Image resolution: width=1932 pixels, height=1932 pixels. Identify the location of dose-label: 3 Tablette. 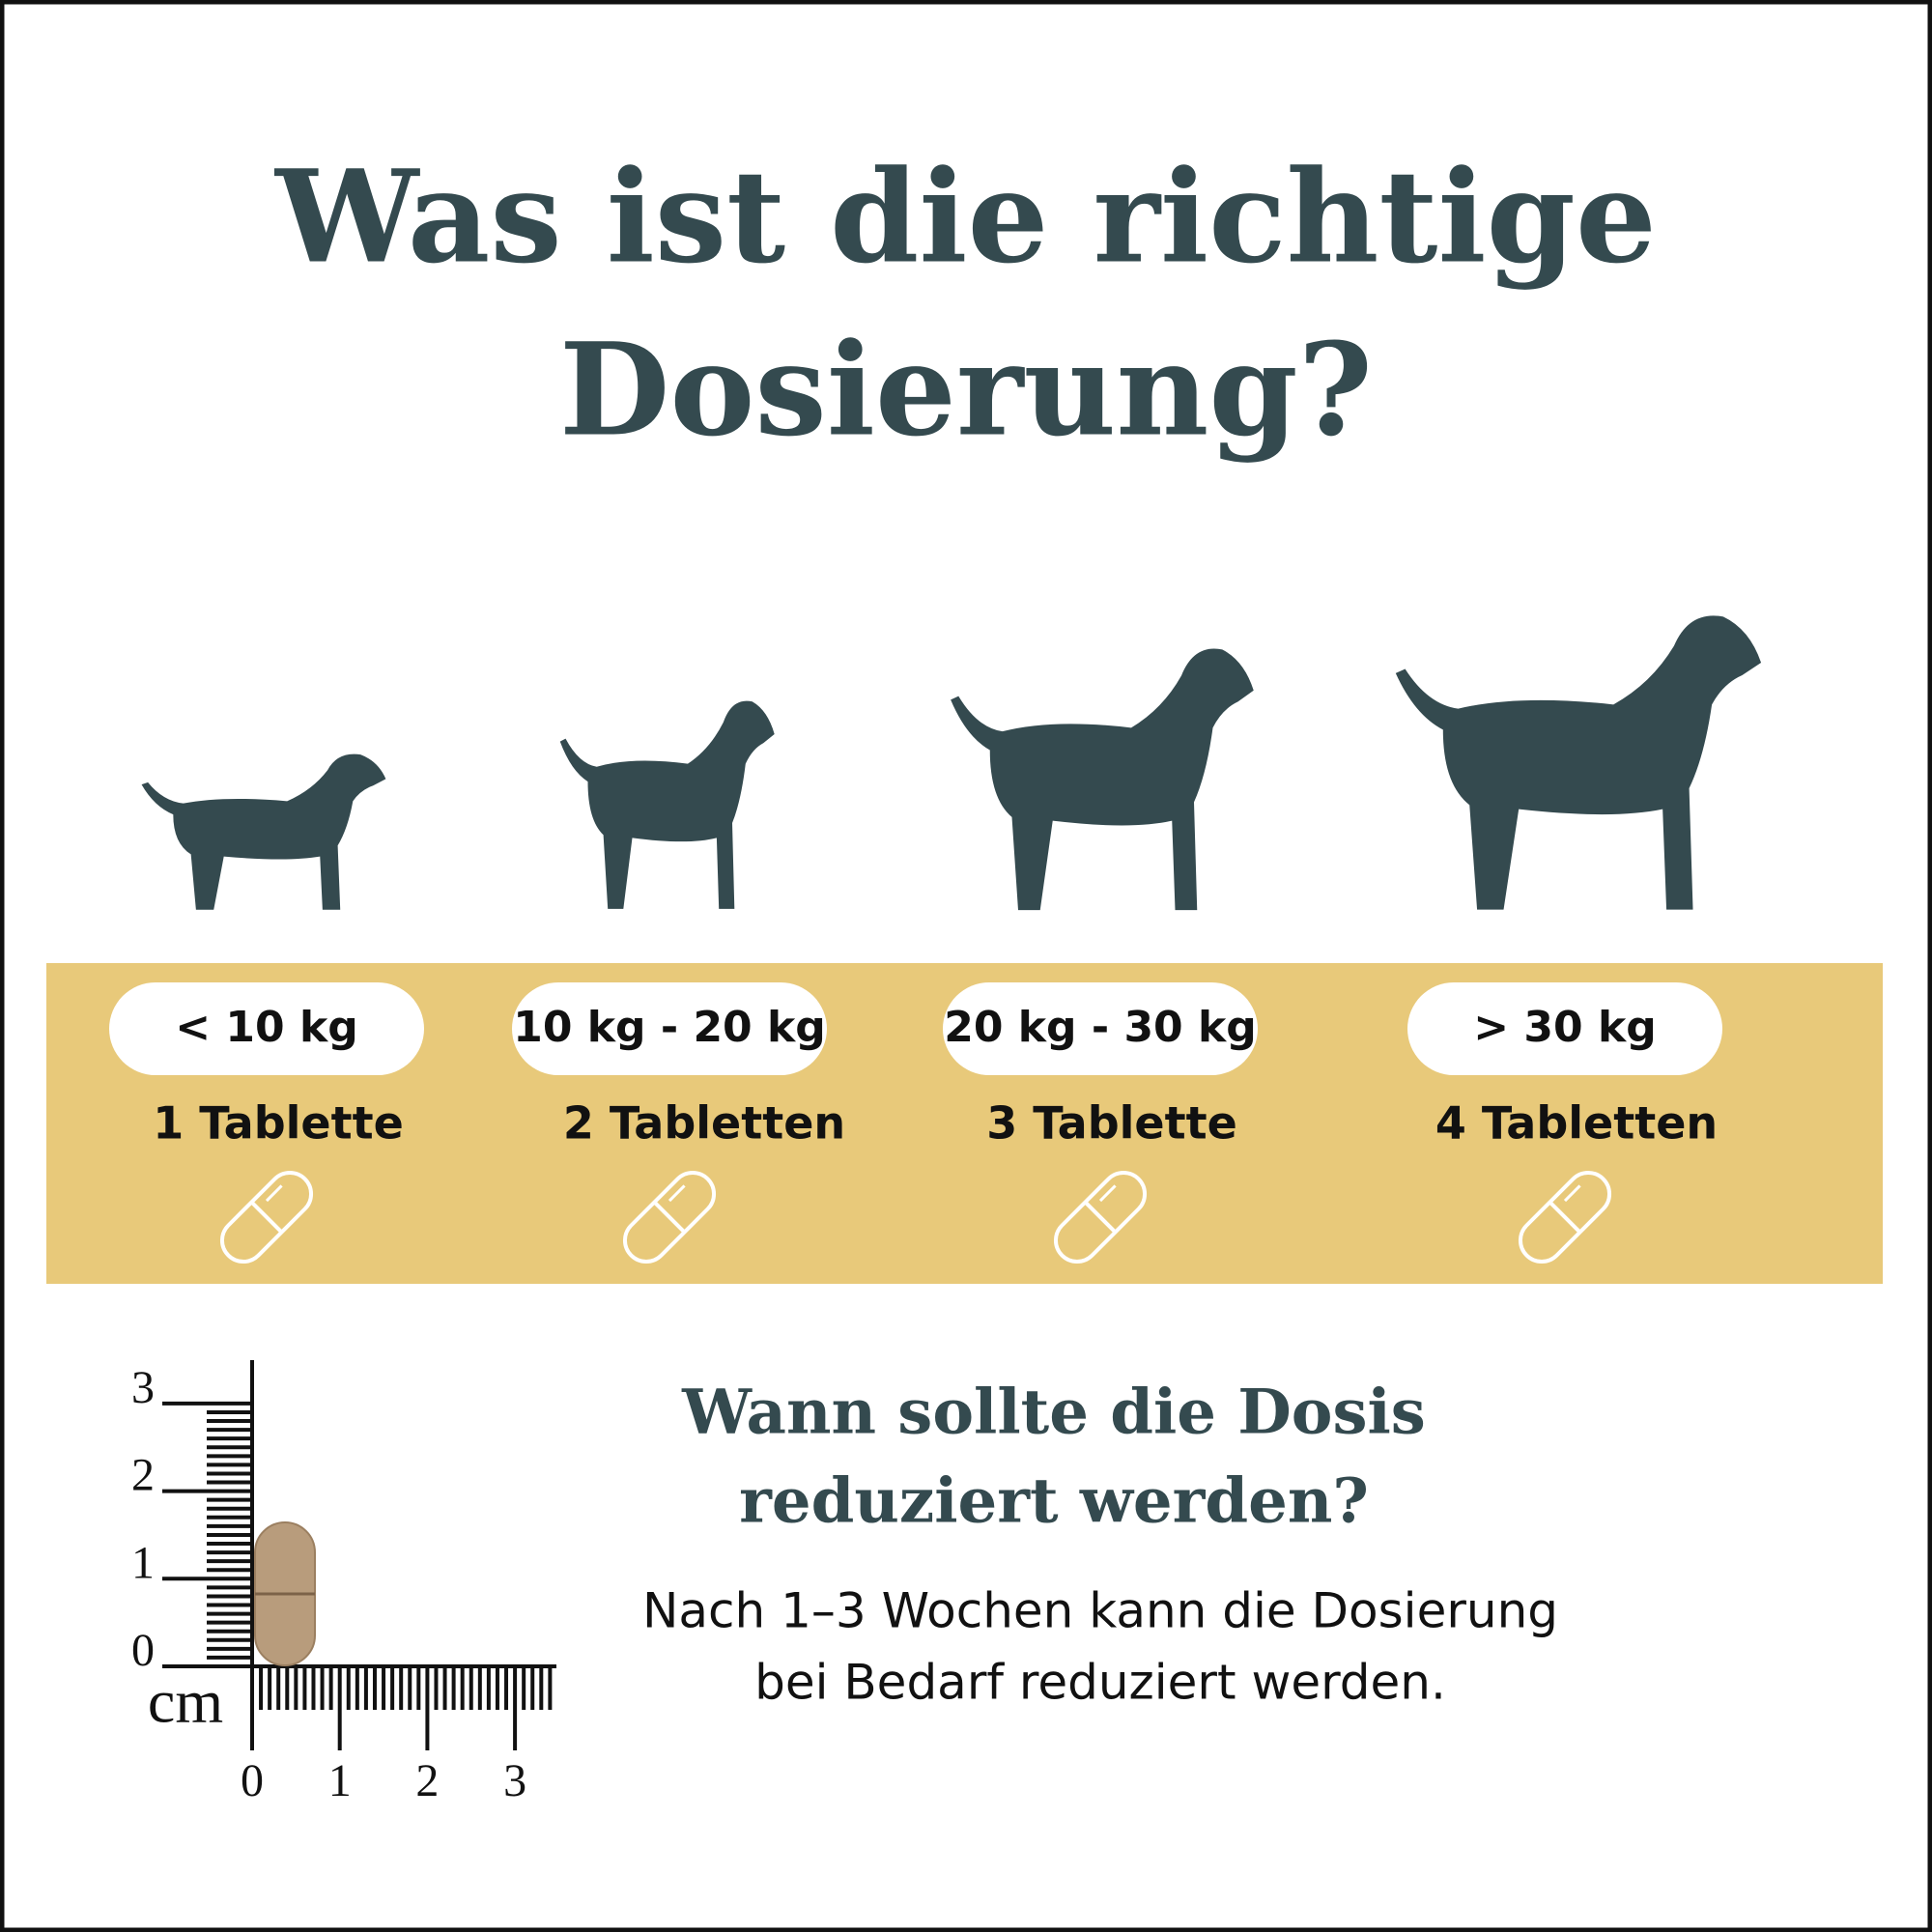
(1111, 1123).